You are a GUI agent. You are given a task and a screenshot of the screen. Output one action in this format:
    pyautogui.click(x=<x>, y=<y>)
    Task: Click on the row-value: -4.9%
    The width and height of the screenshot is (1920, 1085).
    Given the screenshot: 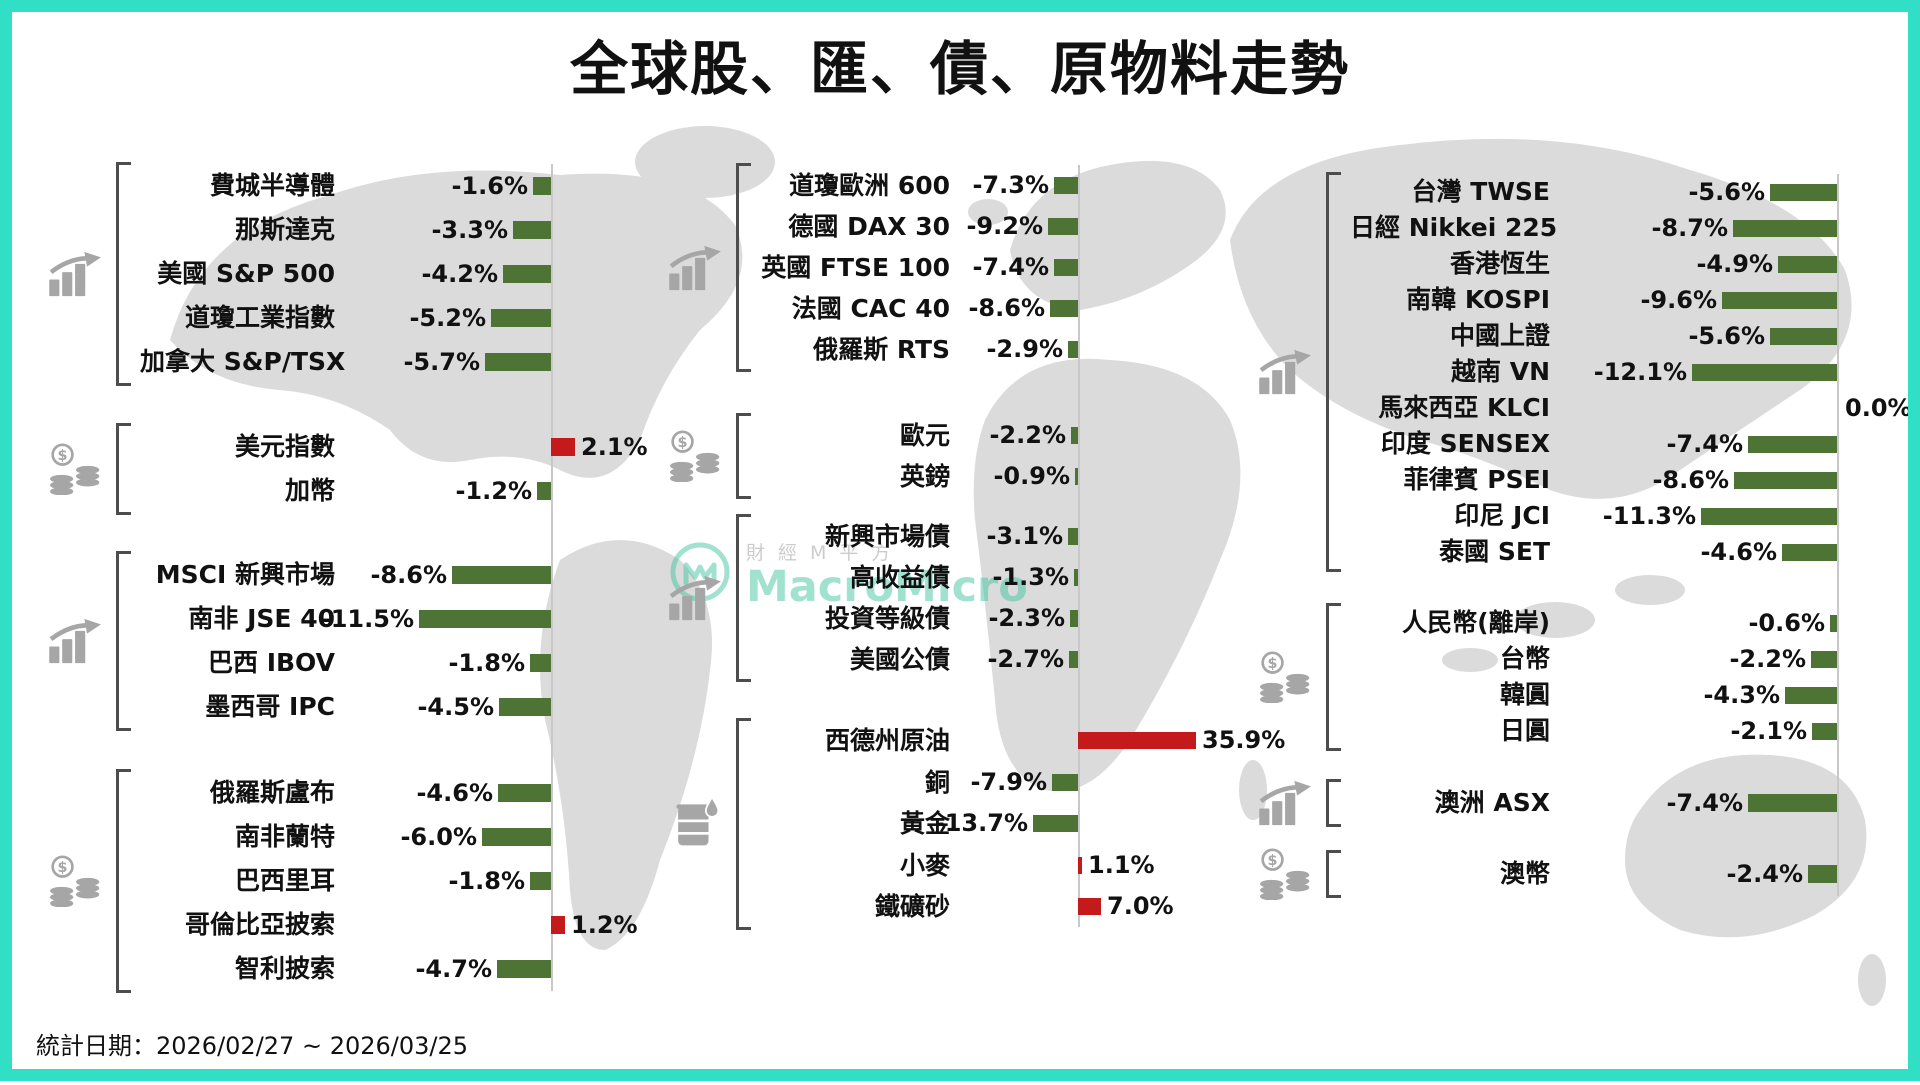 What is the action you would take?
    pyautogui.click(x=1734, y=264)
    